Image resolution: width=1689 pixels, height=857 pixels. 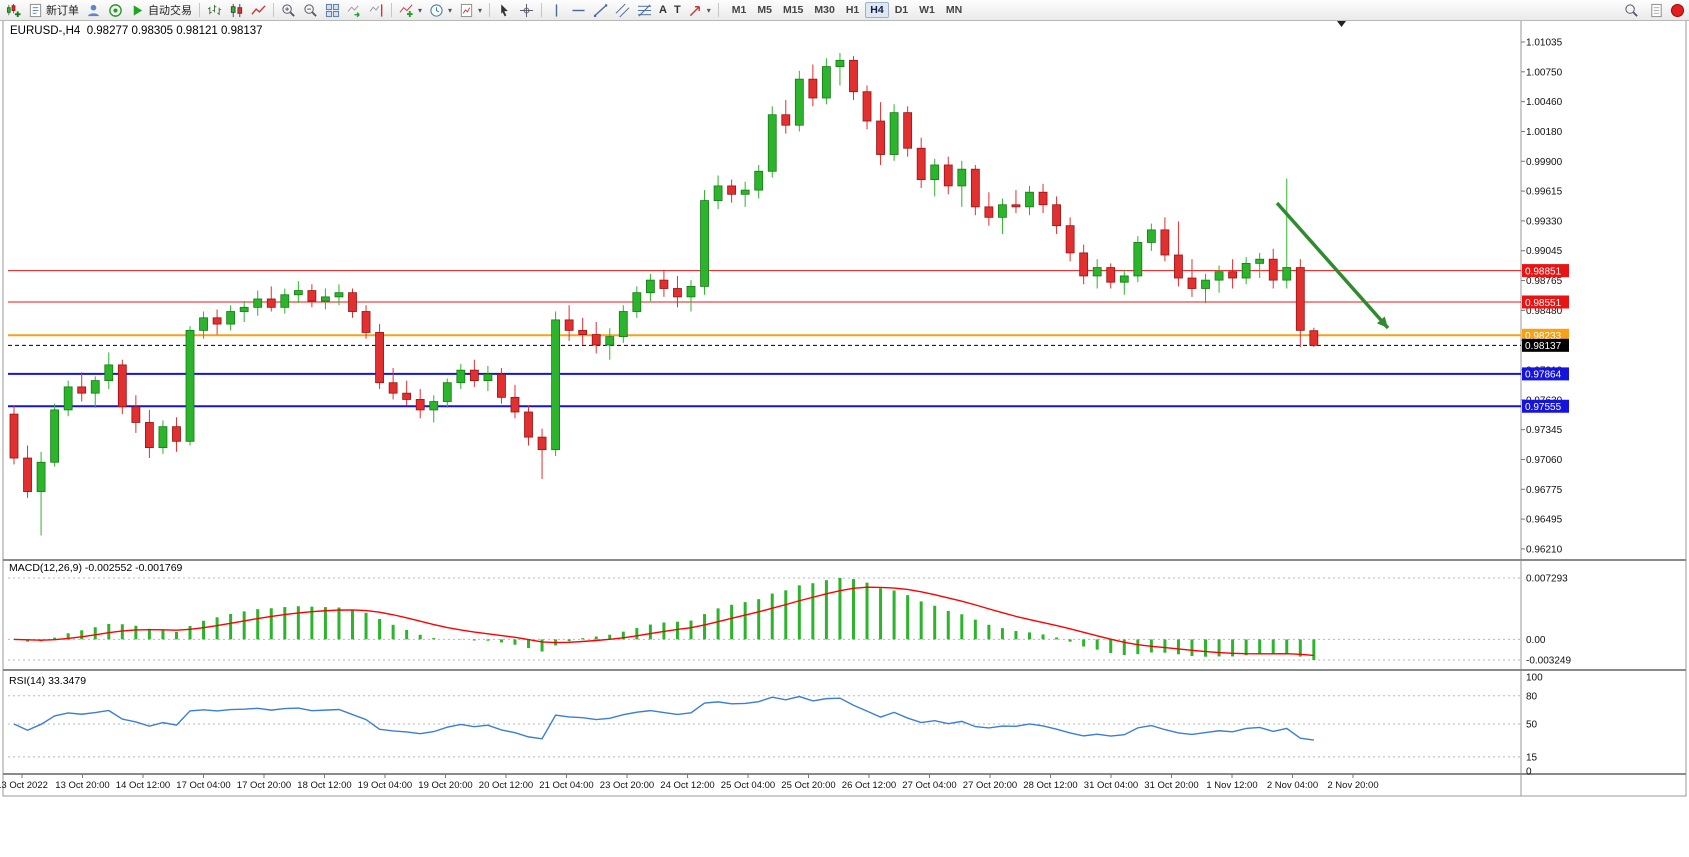 I want to click on crosshair-button, so click(x=526, y=10).